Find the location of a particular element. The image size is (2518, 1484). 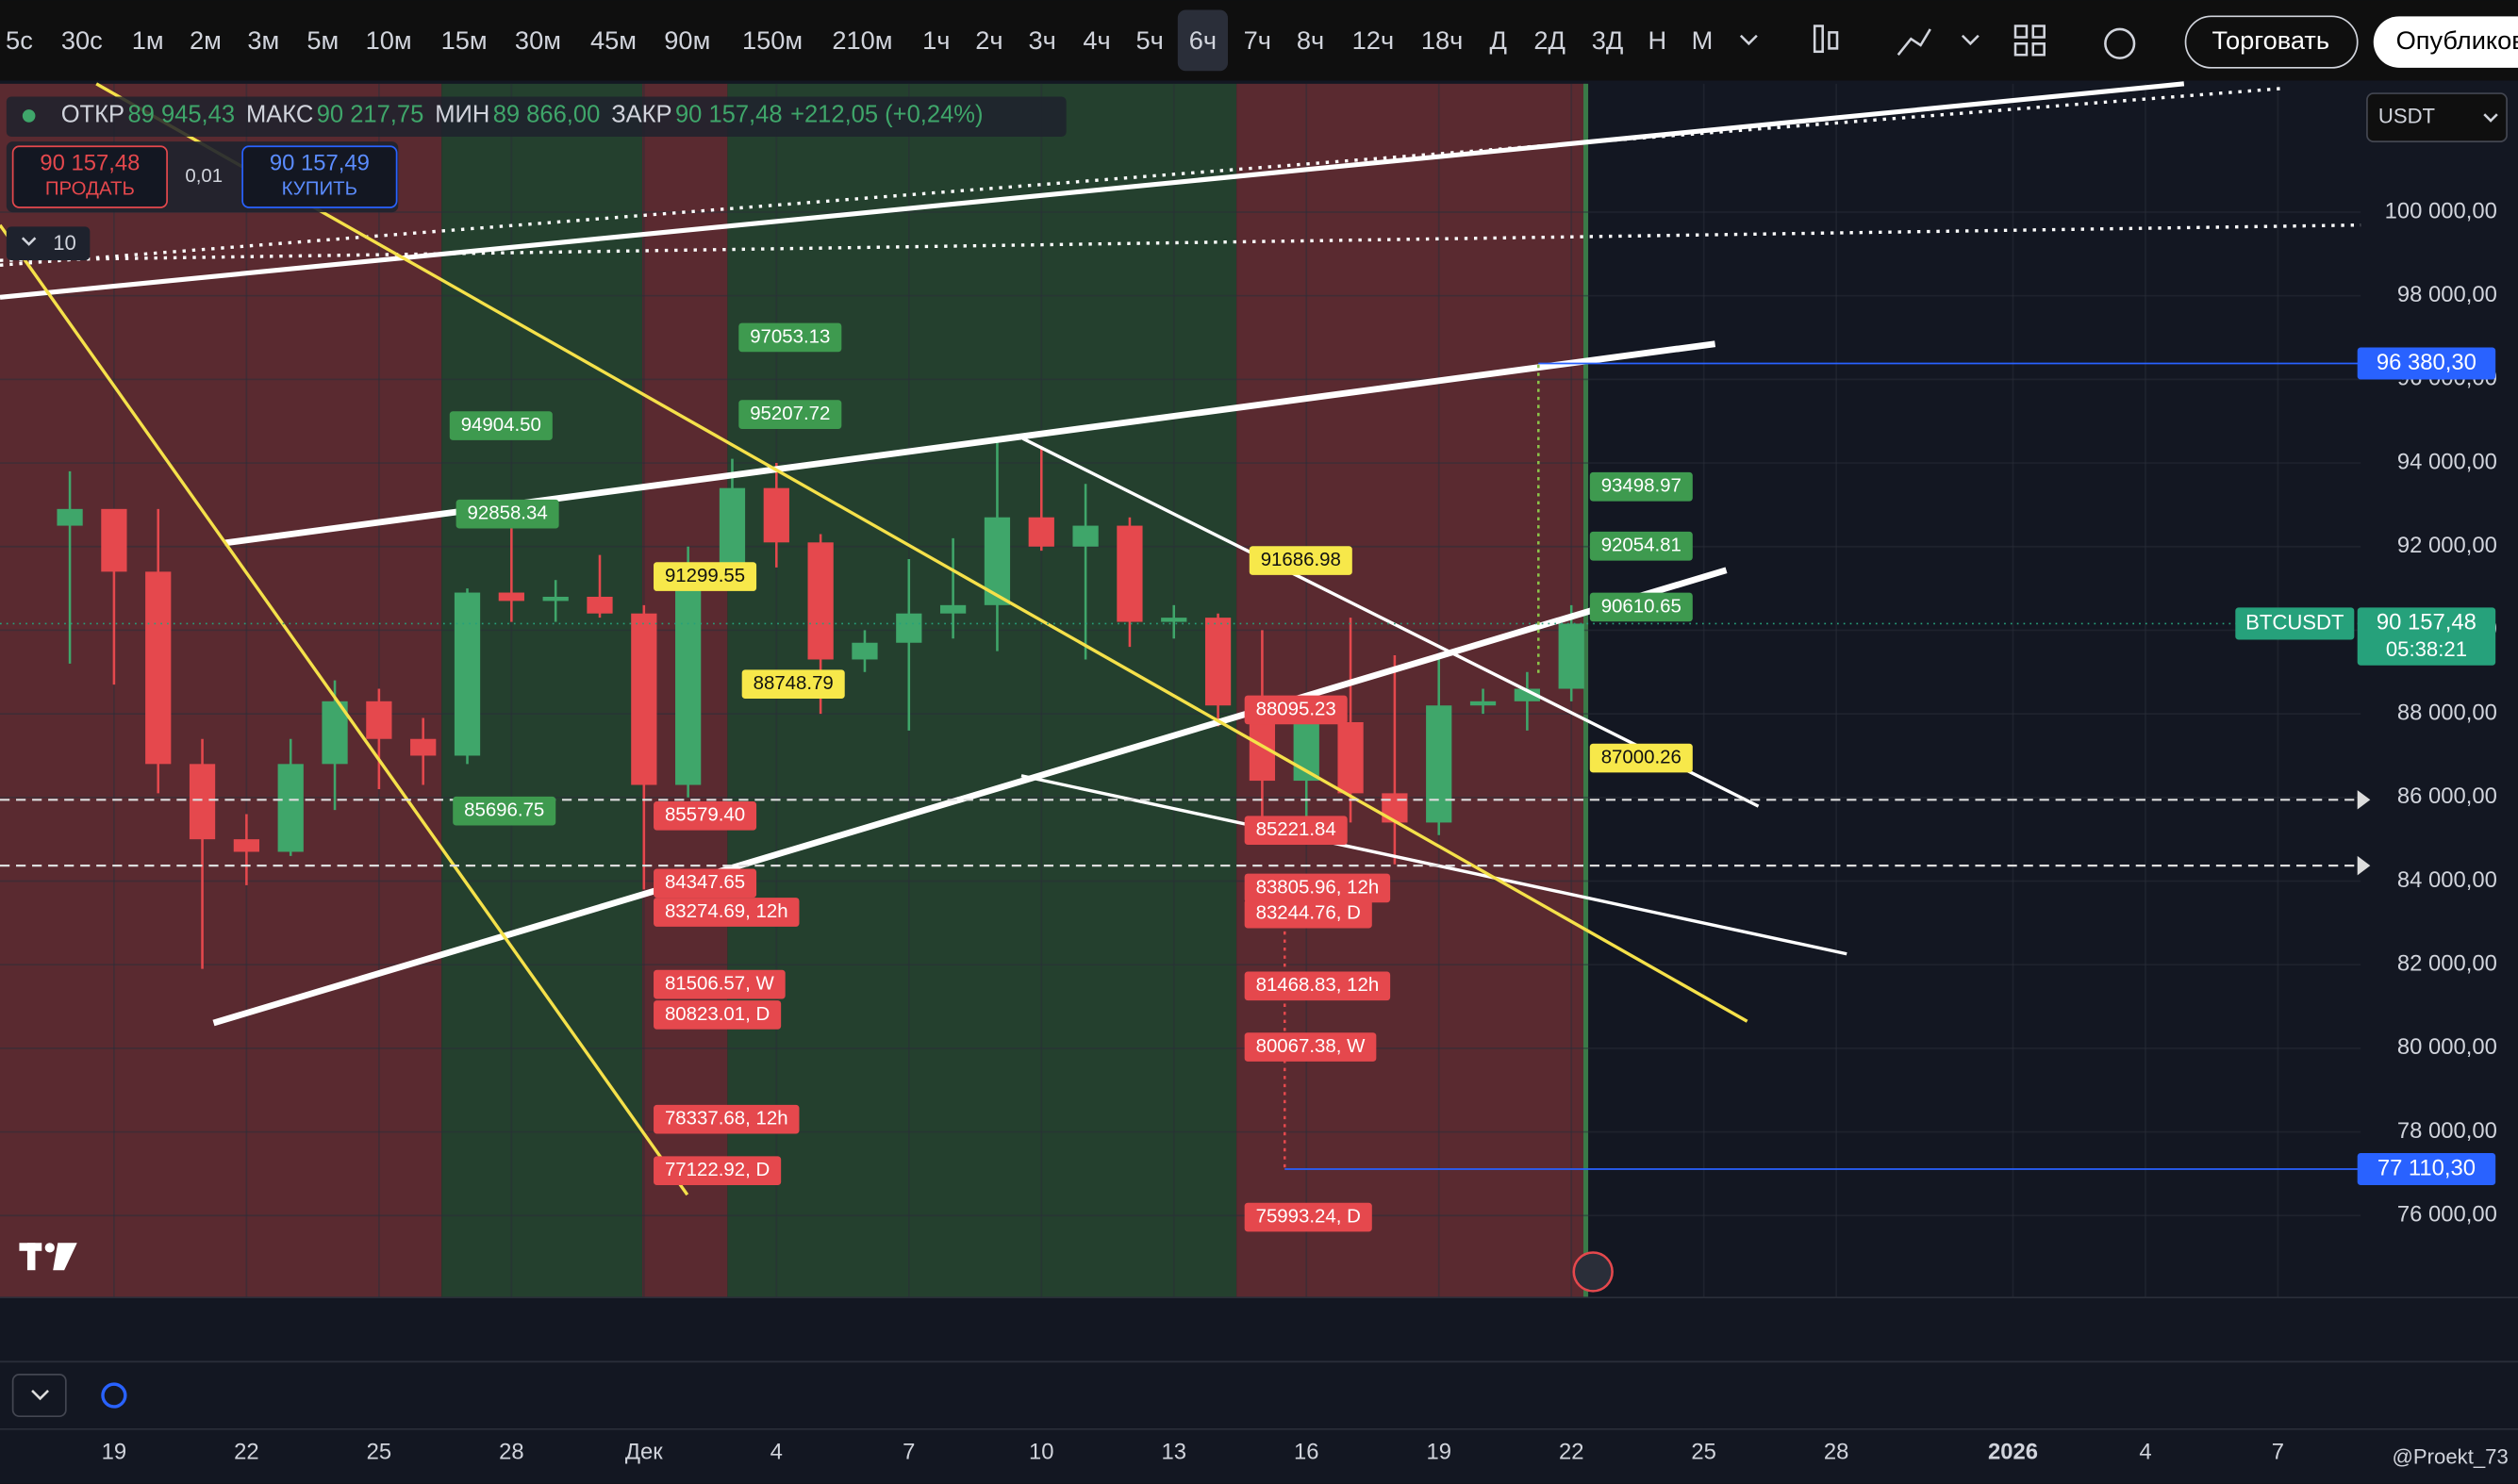

annotation-label: 80067.38, W is located at coordinates (1311, 1046).